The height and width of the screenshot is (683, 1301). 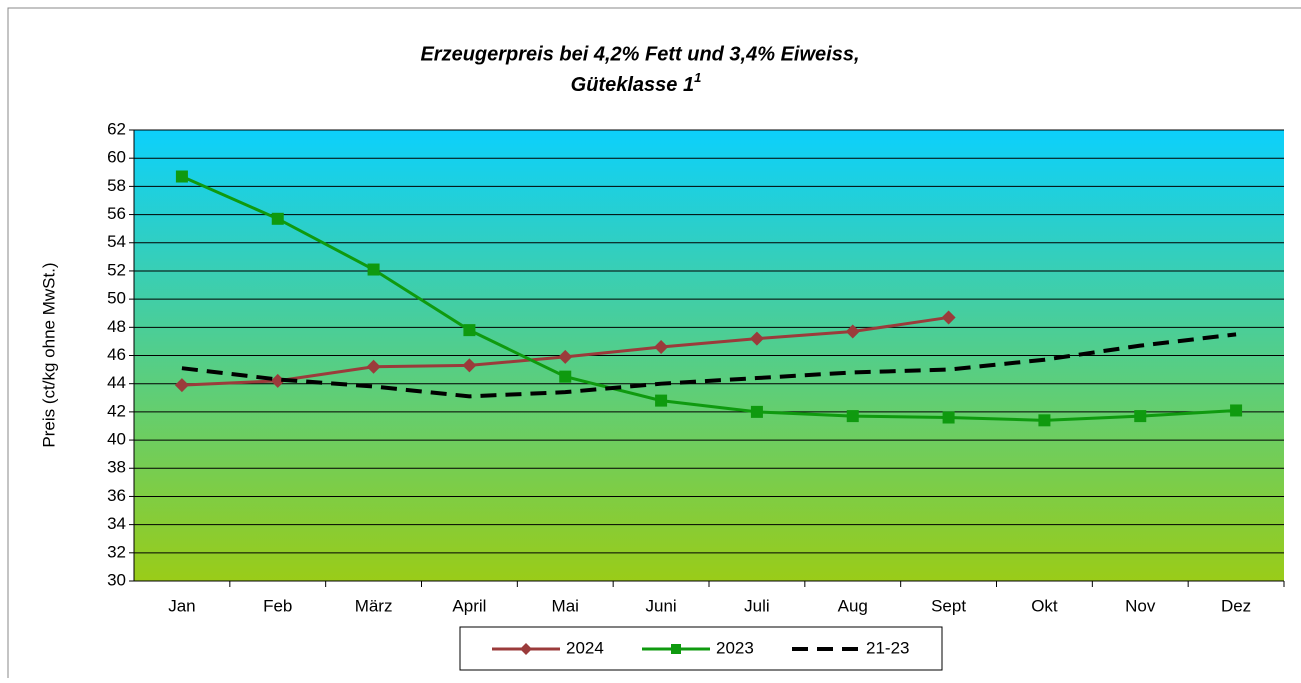 What do you see at coordinates (709, 365) in the screenshot?
I see `series-line` at bounding box center [709, 365].